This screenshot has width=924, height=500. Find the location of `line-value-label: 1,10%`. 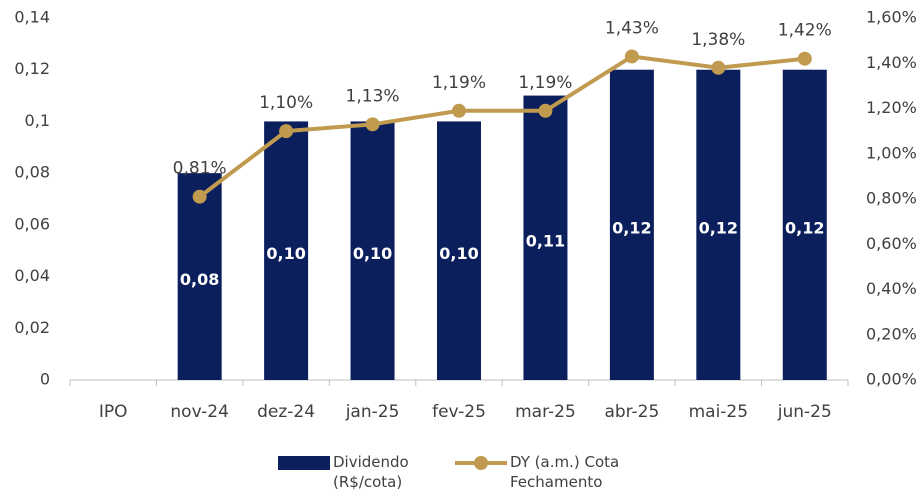

line-value-label: 1,10% is located at coordinates (286, 103).